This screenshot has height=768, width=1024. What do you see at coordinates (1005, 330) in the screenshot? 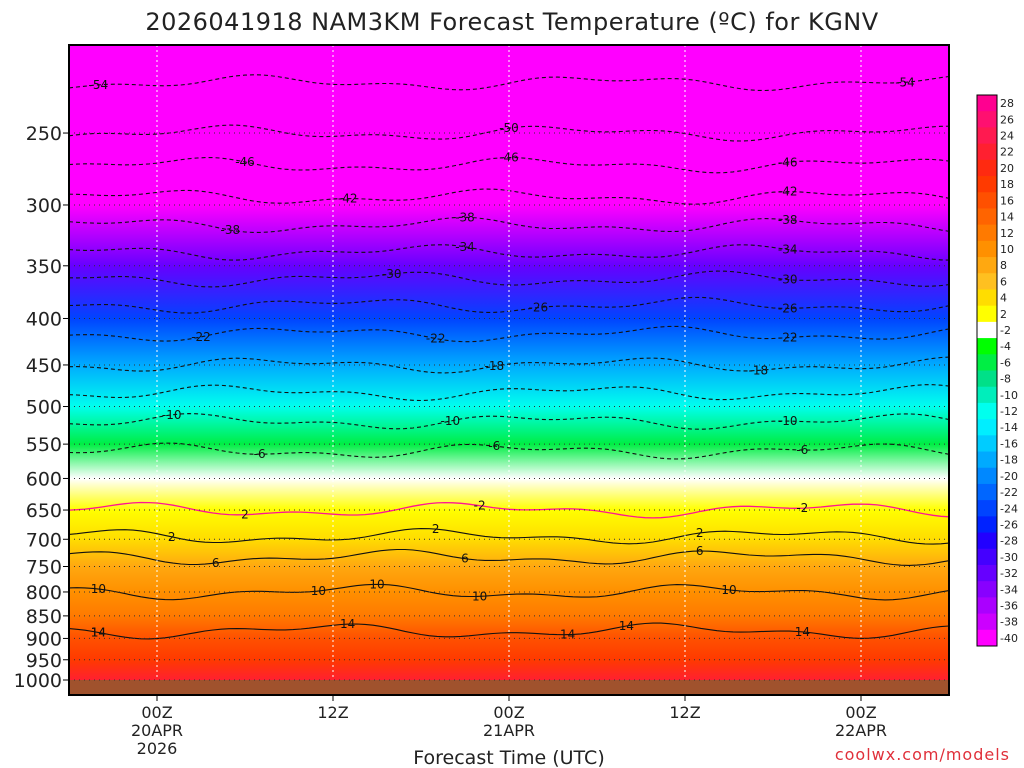
I see `colorbar-tick-label: -2` at bounding box center [1005, 330].